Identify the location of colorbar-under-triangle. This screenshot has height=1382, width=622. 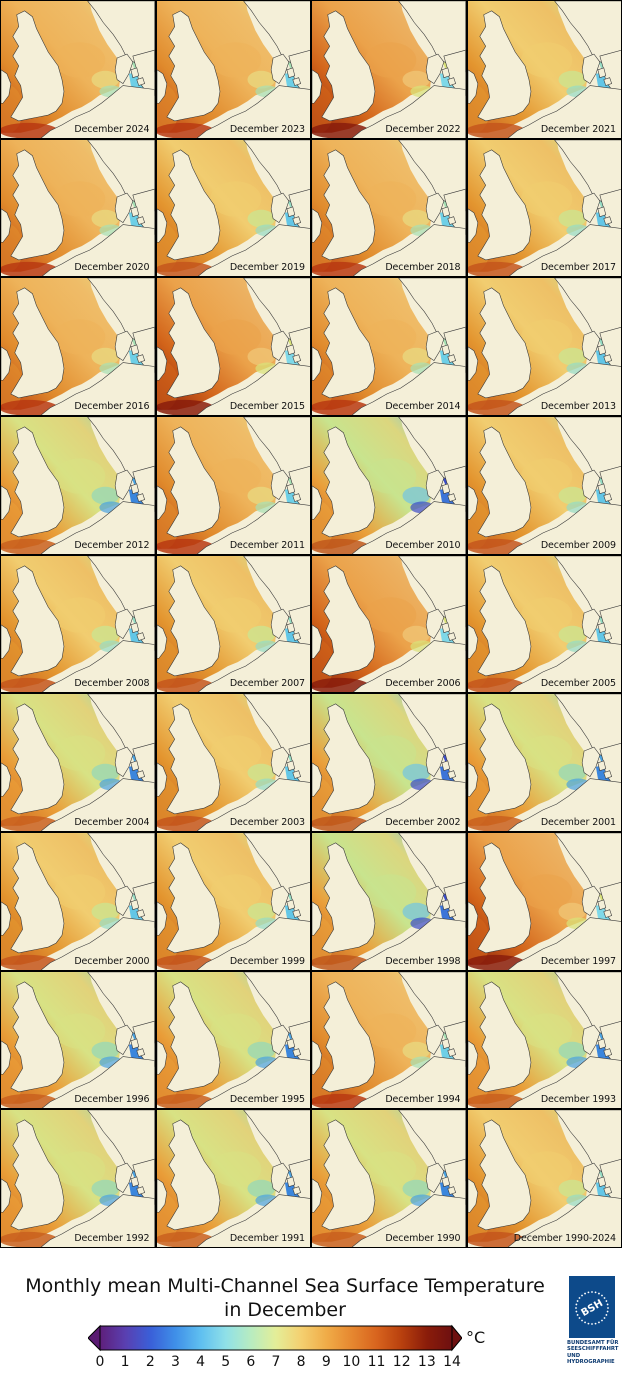
(94, 1338).